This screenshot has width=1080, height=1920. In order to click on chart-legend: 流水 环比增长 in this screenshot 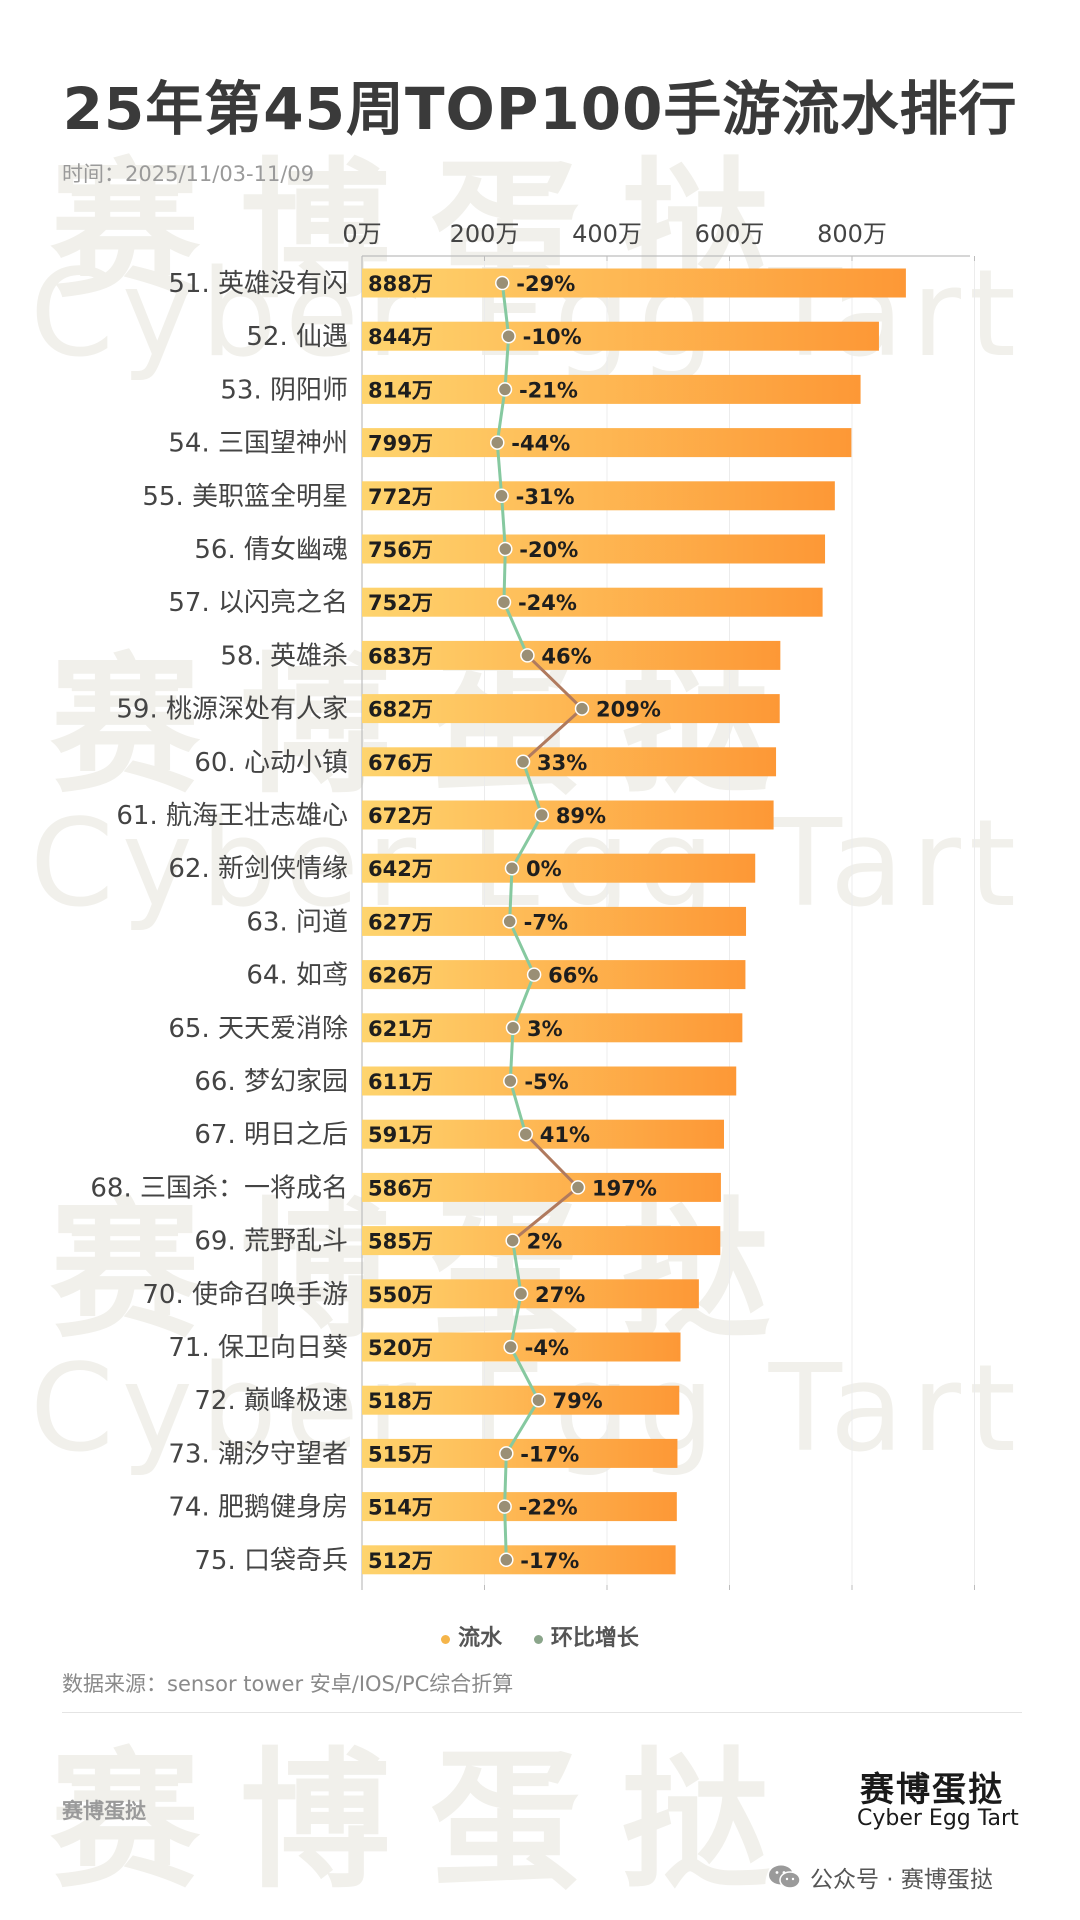, I will do `click(540, 1636)`.